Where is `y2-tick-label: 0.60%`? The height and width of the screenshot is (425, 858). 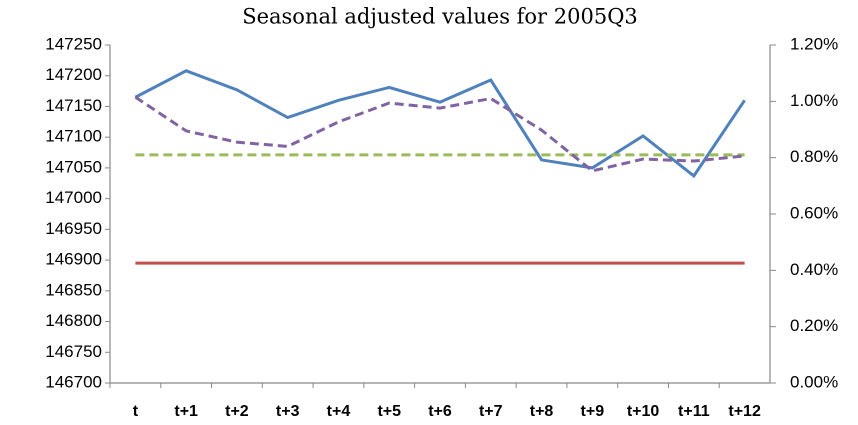 y2-tick-label: 0.60% is located at coordinates (814, 212).